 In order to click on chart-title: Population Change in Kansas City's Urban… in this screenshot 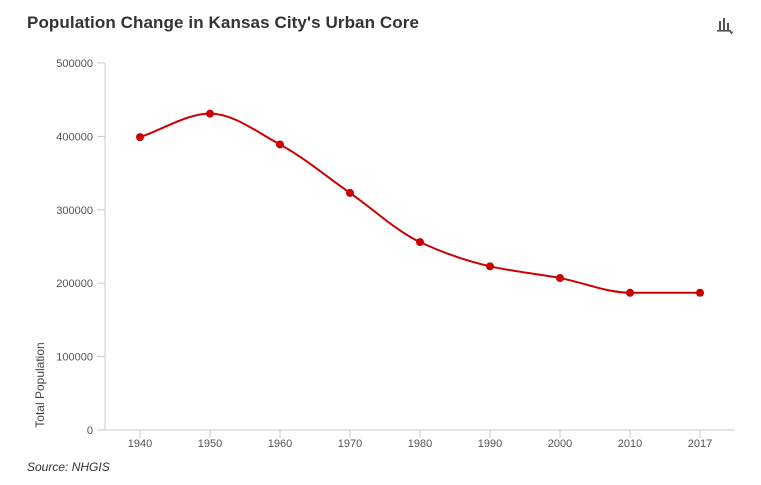, I will do `click(223, 22)`.